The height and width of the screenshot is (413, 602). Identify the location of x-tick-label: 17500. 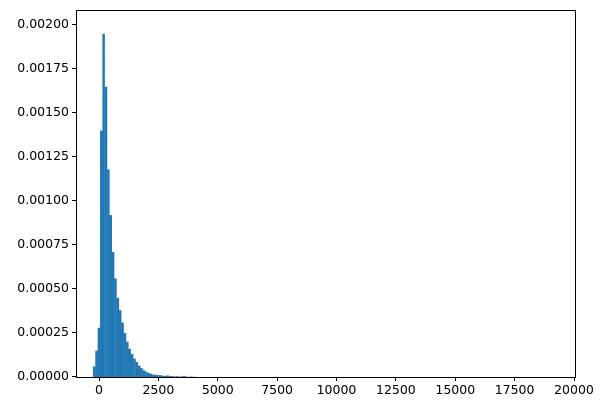
(514, 389).